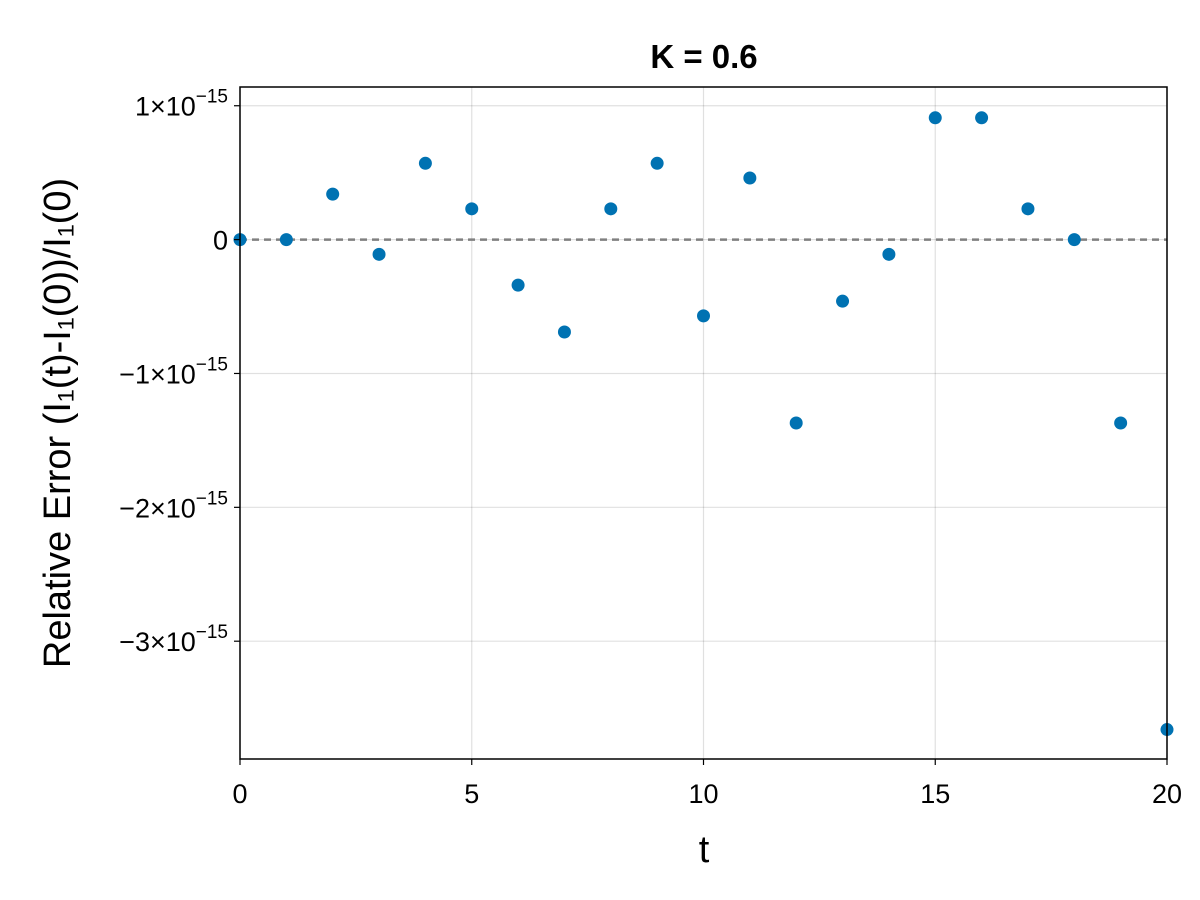 The width and height of the screenshot is (1200, 900). I want to click on y-tick-label: −1×10⁻¹⁵, so click(173, 371).